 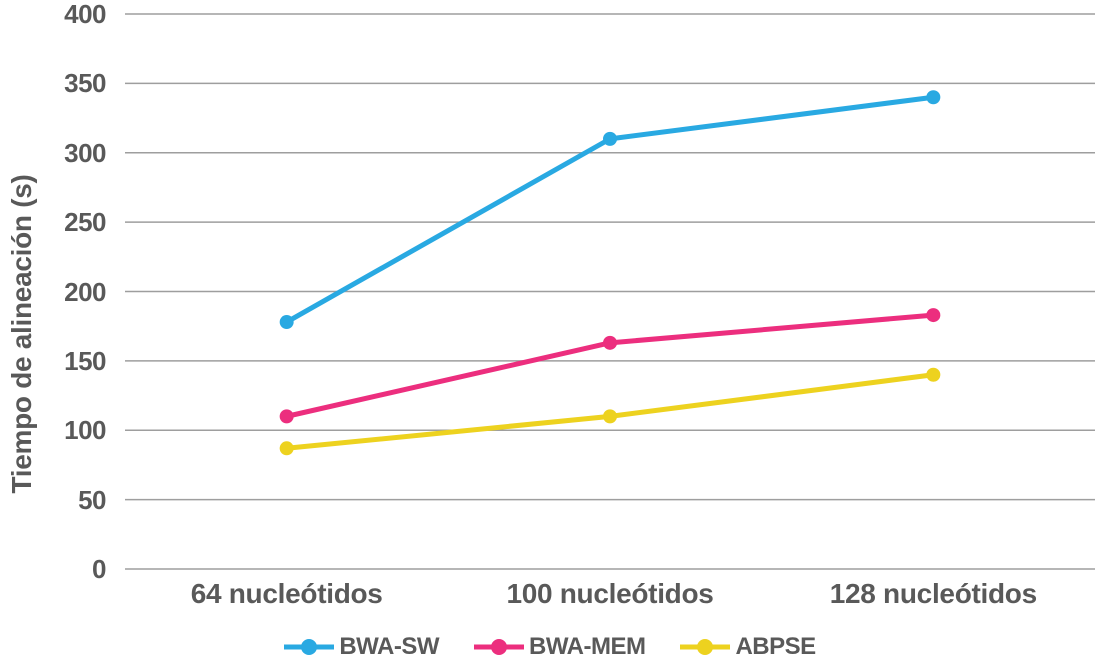 I want to click on y-tick-label: 150, so click(x=85, y=360).